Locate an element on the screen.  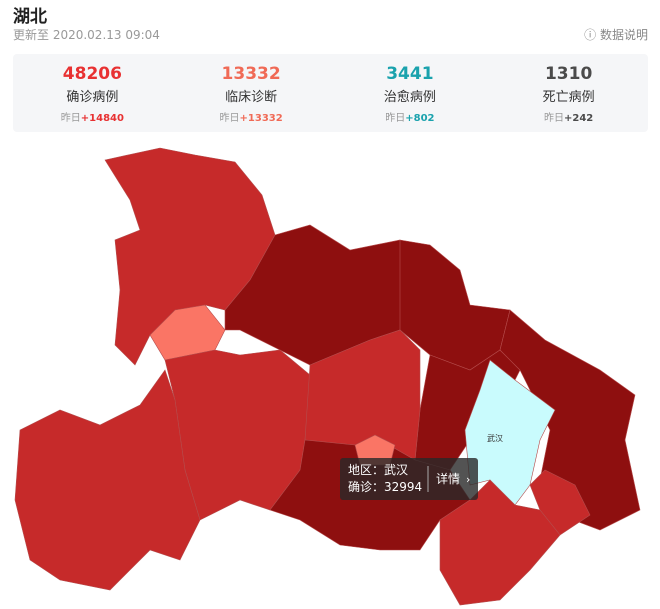
stat-label: 临床诊断 is located at coordinates (251, 97).